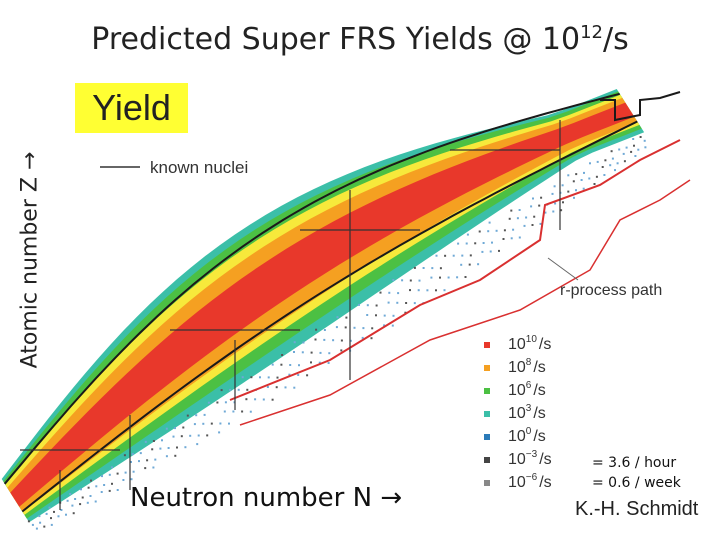 Image resolution: width=720 pixels, height=540 pixels. I want to click on legend-label: 103/s, so click(527, 412).